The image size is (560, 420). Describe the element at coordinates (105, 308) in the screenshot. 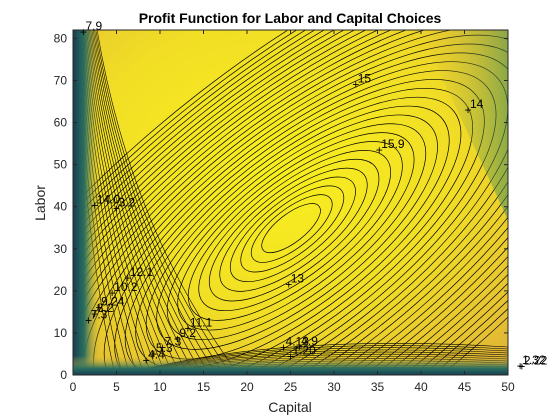

I see `contour-label: 8.2` at that location.